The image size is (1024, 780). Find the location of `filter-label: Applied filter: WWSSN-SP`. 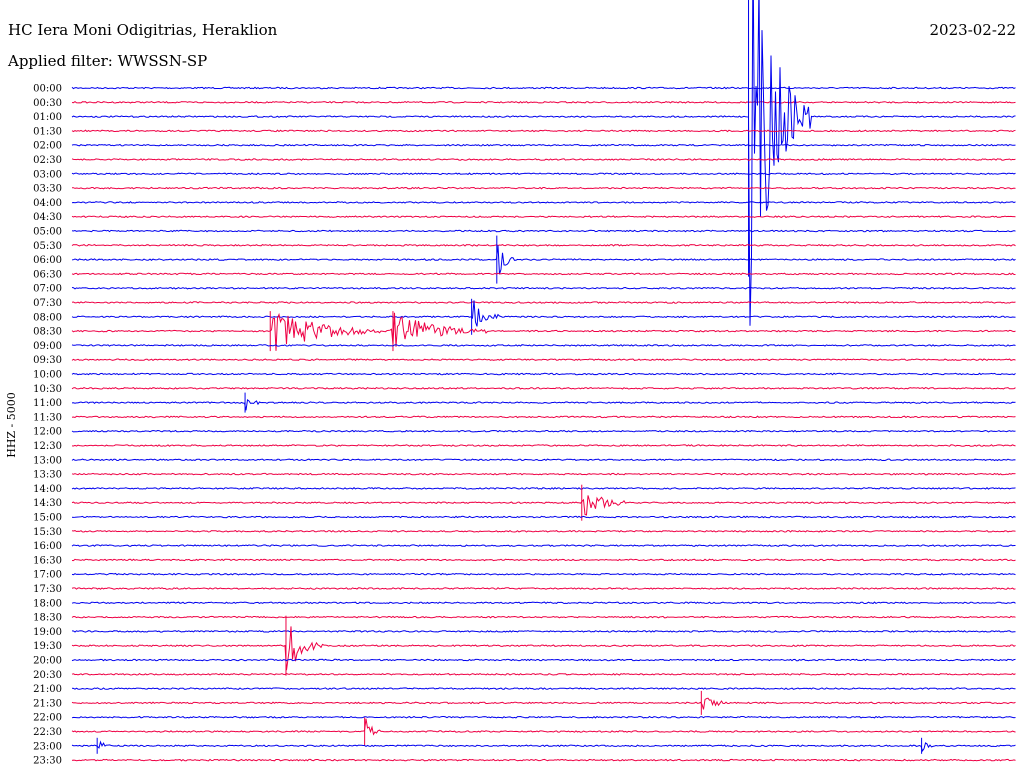

filter-label: Applied filter: WWSSN-SP is located at coordinates (108, 61).